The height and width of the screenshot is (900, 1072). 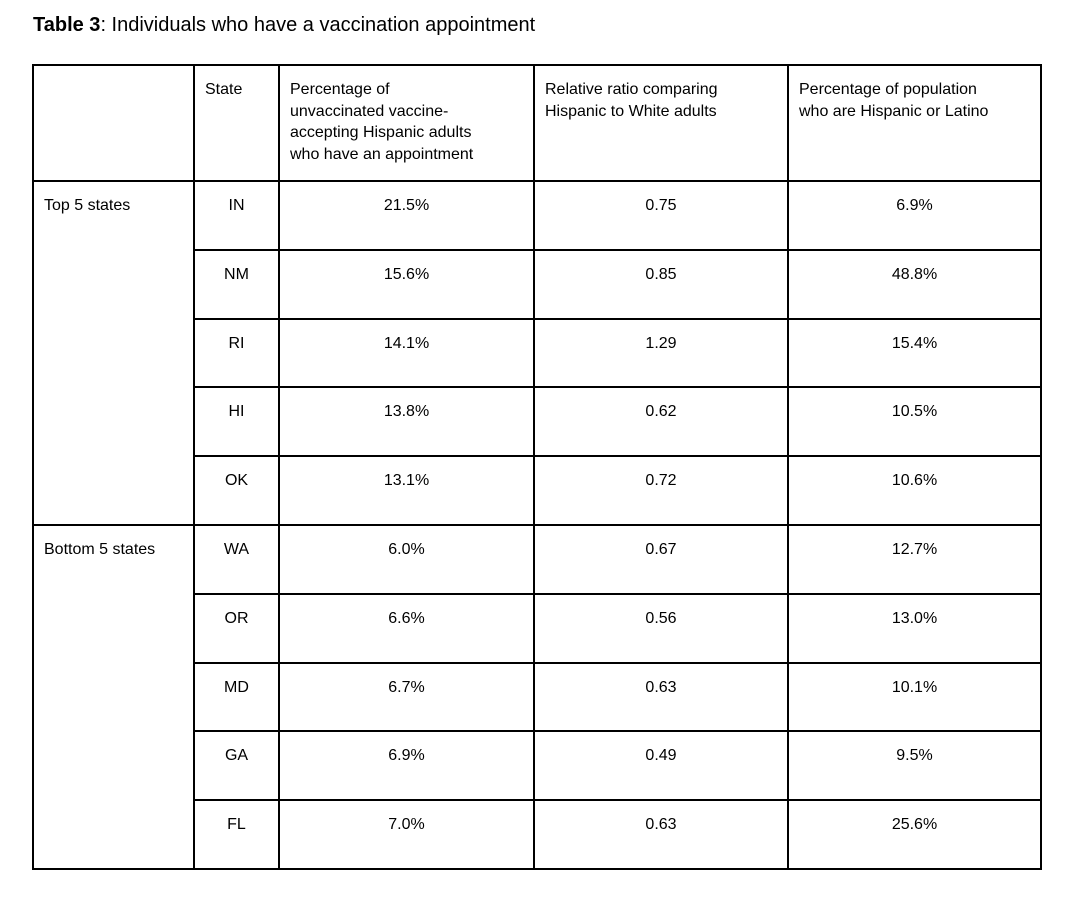 What do you see at coordinates (406, 697) in the screenshot?
I see `cell-pct-appointment: 6.7%` at bounding box center [406, 697].